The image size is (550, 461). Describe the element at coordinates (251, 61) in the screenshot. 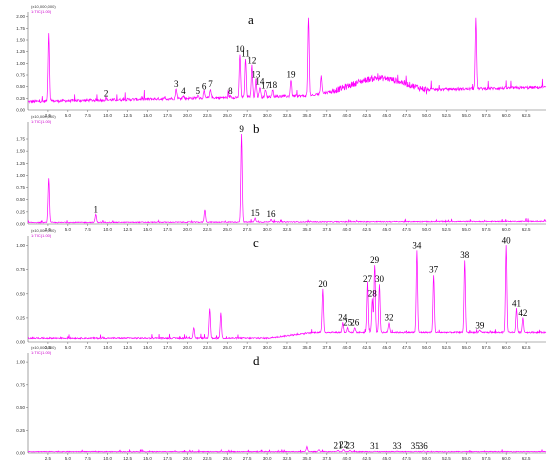

I see `peak-label-12: 12` at that location.